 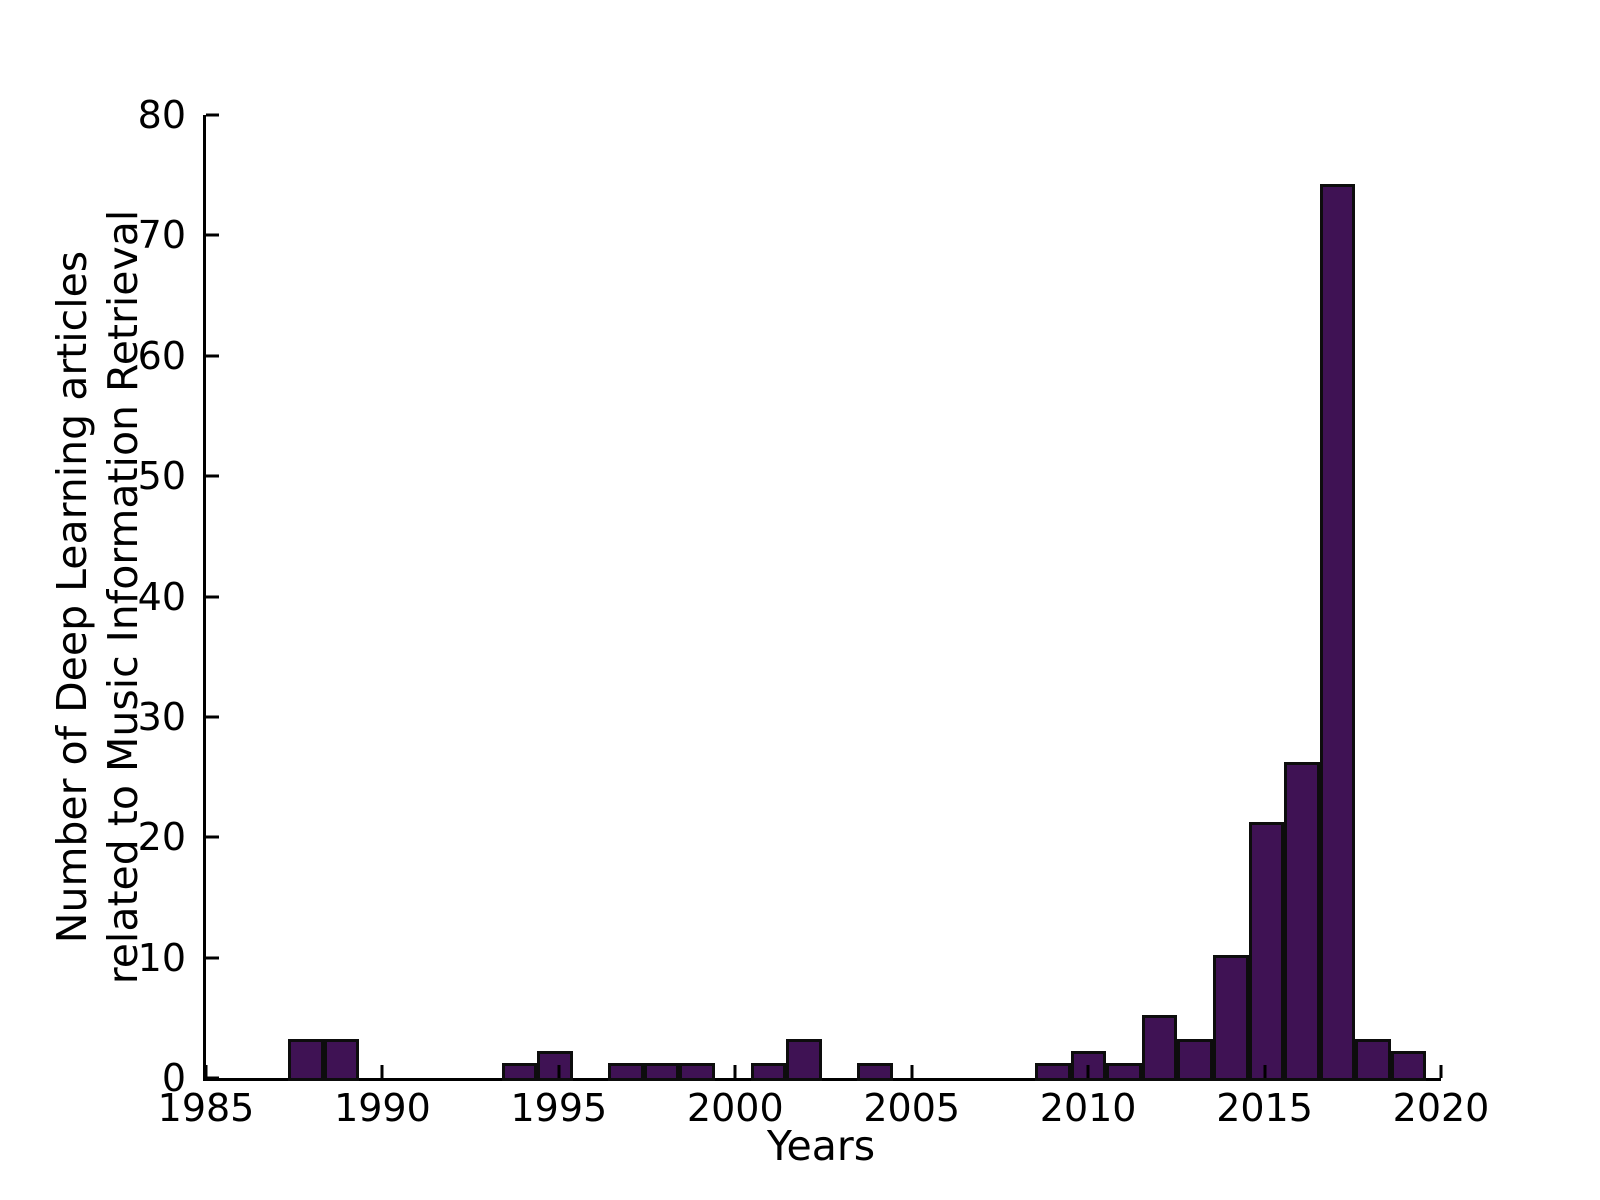 I want to click on histogram-bar-1999, so click(x=697, y=1071).